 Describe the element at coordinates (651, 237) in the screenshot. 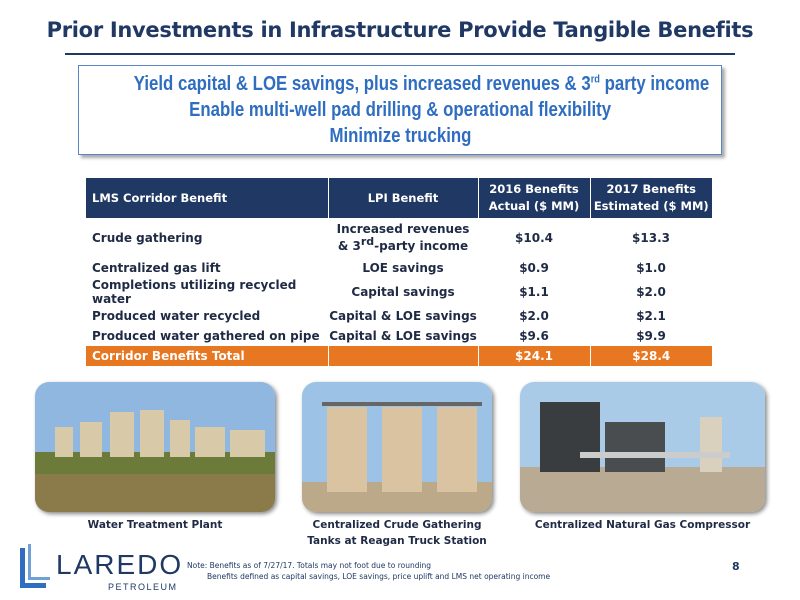

I see `cell: $13.3` at that location.